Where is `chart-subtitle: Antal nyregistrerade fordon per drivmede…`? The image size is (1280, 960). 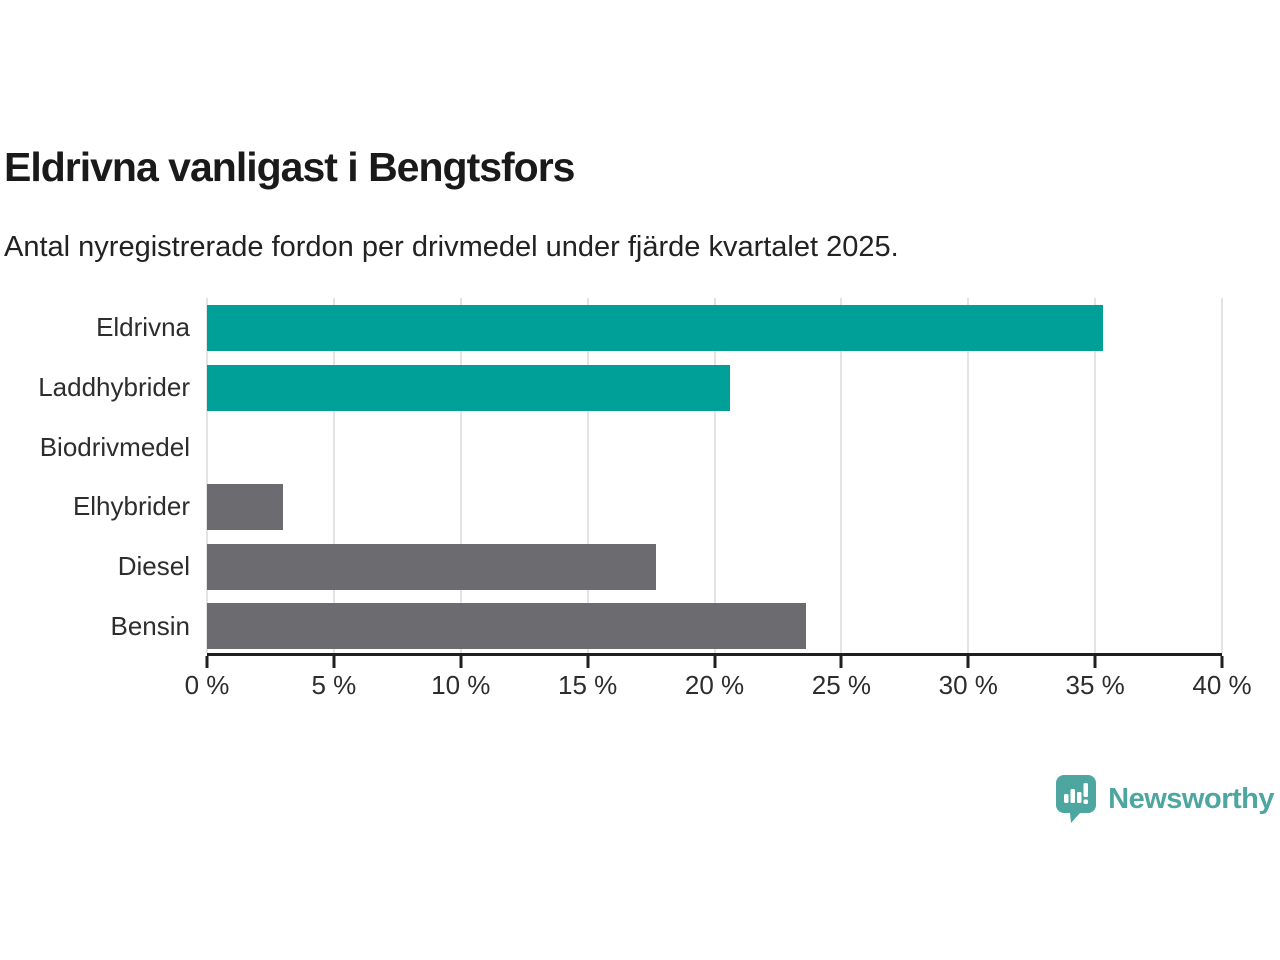 chart-subtitle: Antal nyregistrerade fordon per drivmede… is located at coordinates (451, 247).